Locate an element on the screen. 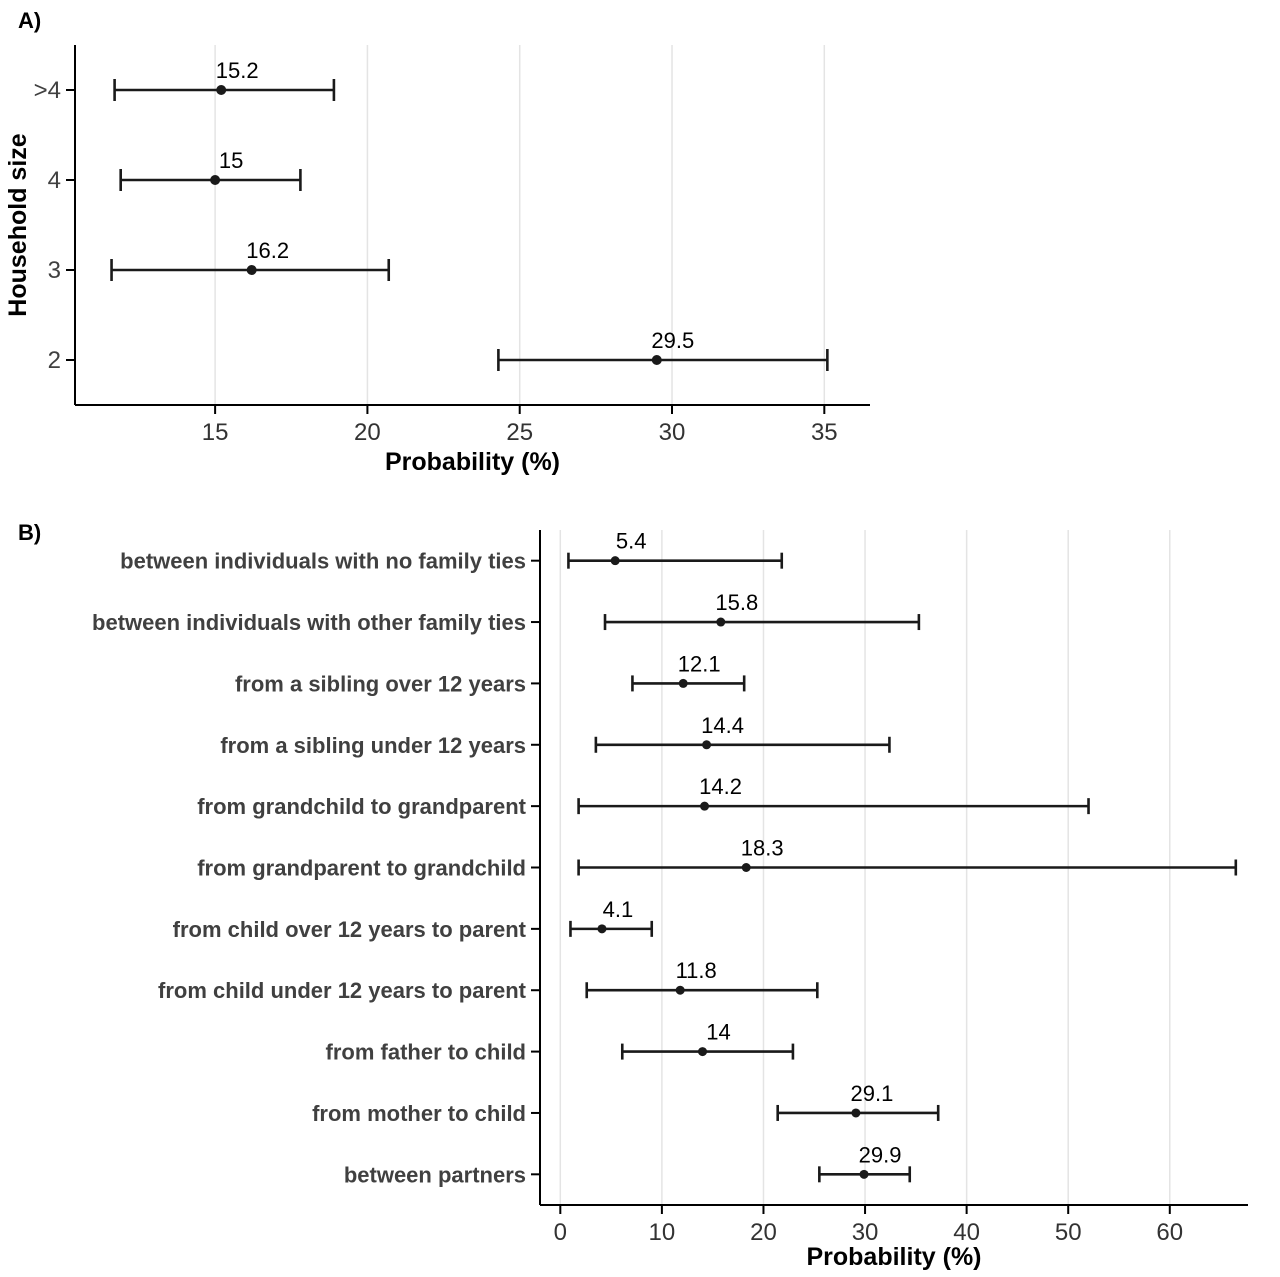  x-tick-label: 0 is located at coordinates (560, 1232).